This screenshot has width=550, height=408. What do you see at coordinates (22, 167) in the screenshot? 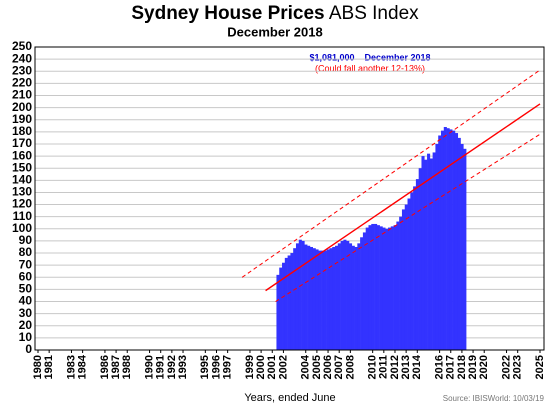
I see `y-tick-label: 150` at bounding box center [22, 167].